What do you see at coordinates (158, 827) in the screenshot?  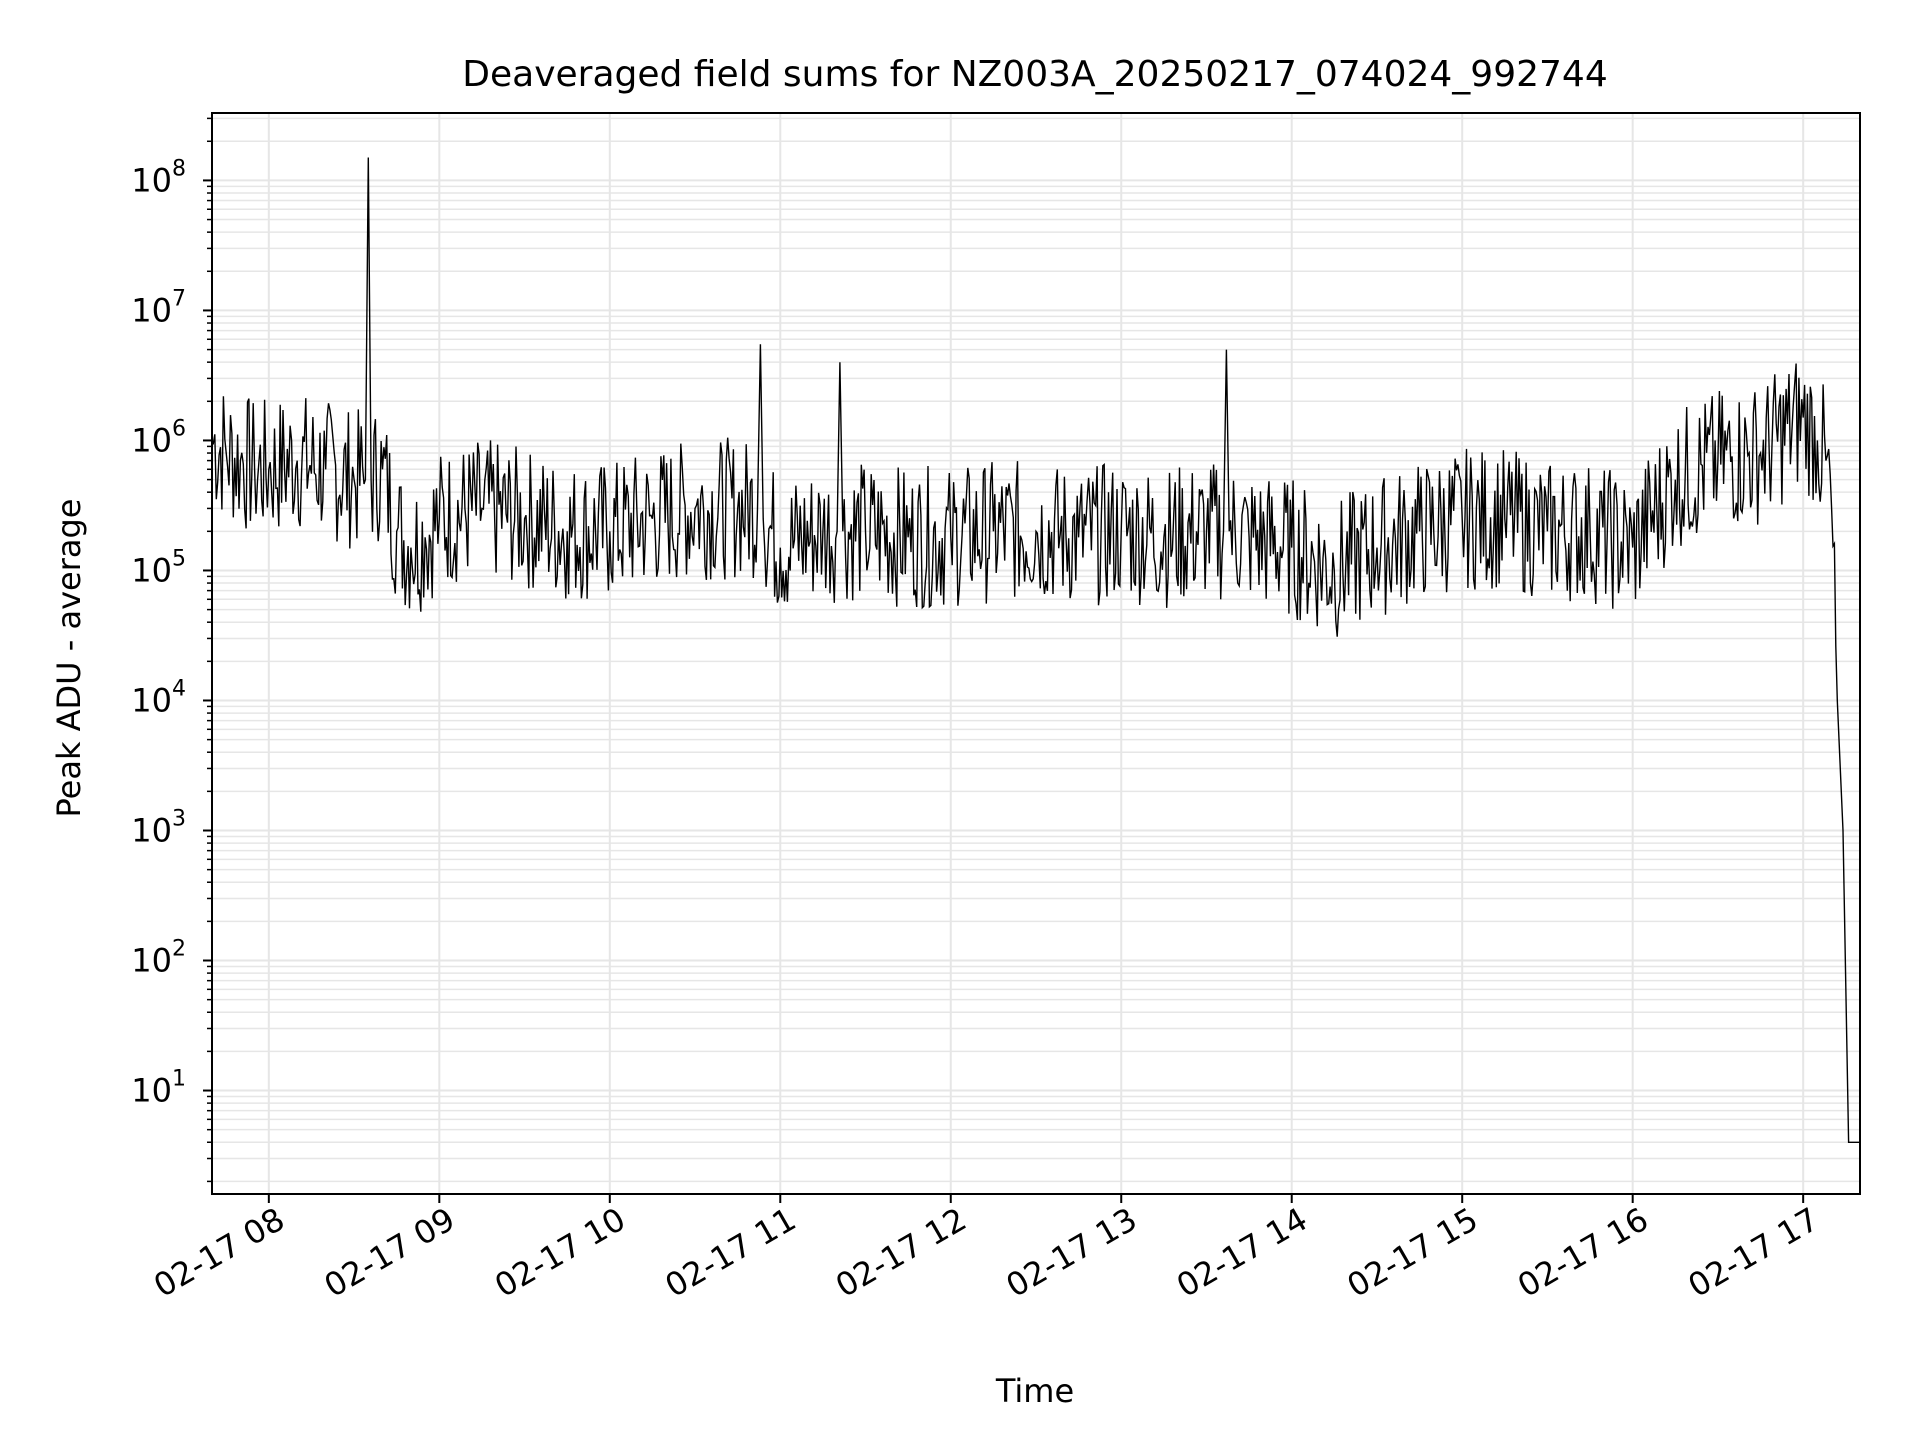 I see `y-tick-label: 10³` at bounding box center [158, 827].